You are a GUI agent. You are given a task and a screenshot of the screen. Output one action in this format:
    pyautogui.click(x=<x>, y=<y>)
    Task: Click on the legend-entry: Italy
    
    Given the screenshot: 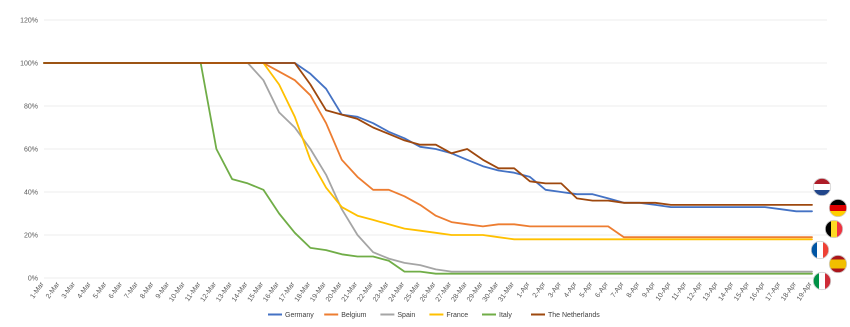 What is the action you would take?
    pyautogui.click(x=497, y=315)
    